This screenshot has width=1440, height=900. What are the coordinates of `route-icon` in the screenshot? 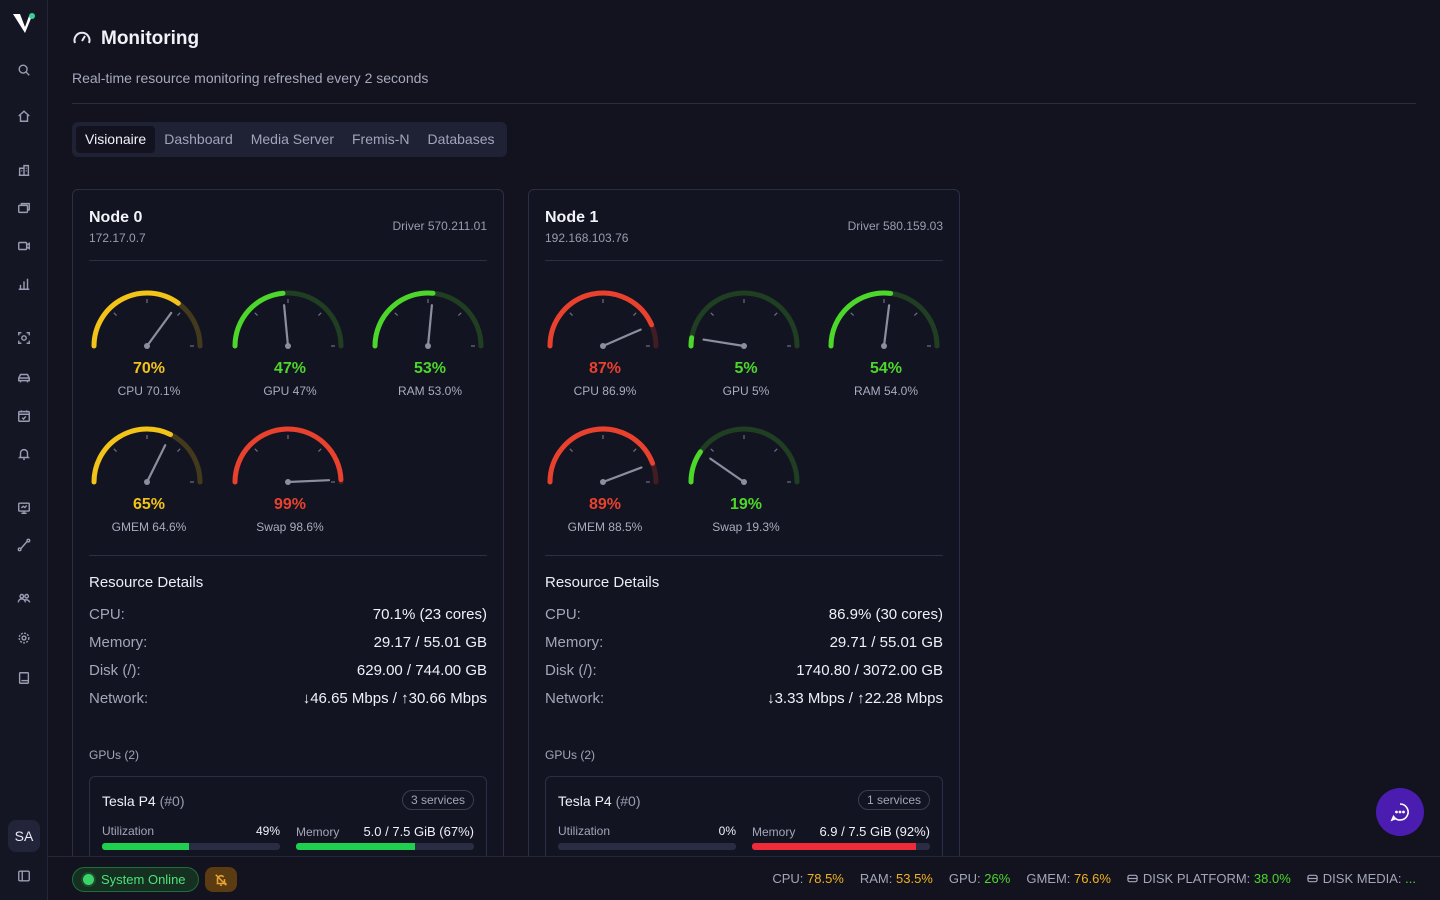 It's located at (24, 545).